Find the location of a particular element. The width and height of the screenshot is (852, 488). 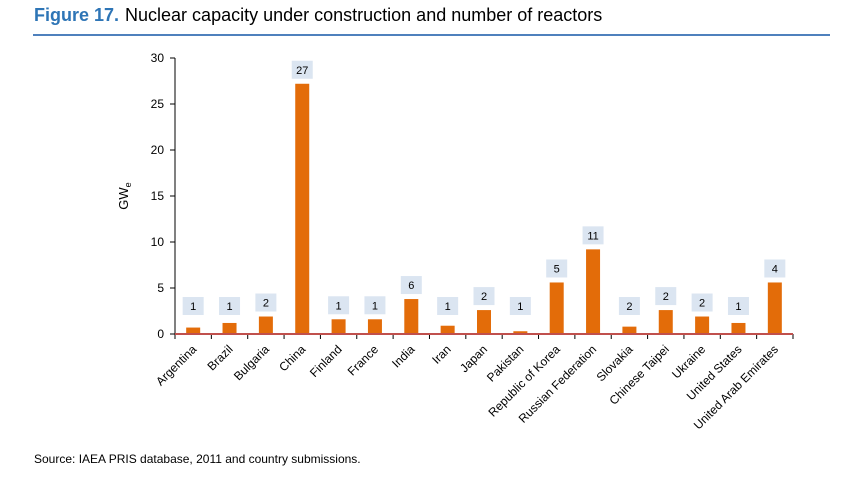

x-tick-label: Iran is located at coordinates (441, 354).